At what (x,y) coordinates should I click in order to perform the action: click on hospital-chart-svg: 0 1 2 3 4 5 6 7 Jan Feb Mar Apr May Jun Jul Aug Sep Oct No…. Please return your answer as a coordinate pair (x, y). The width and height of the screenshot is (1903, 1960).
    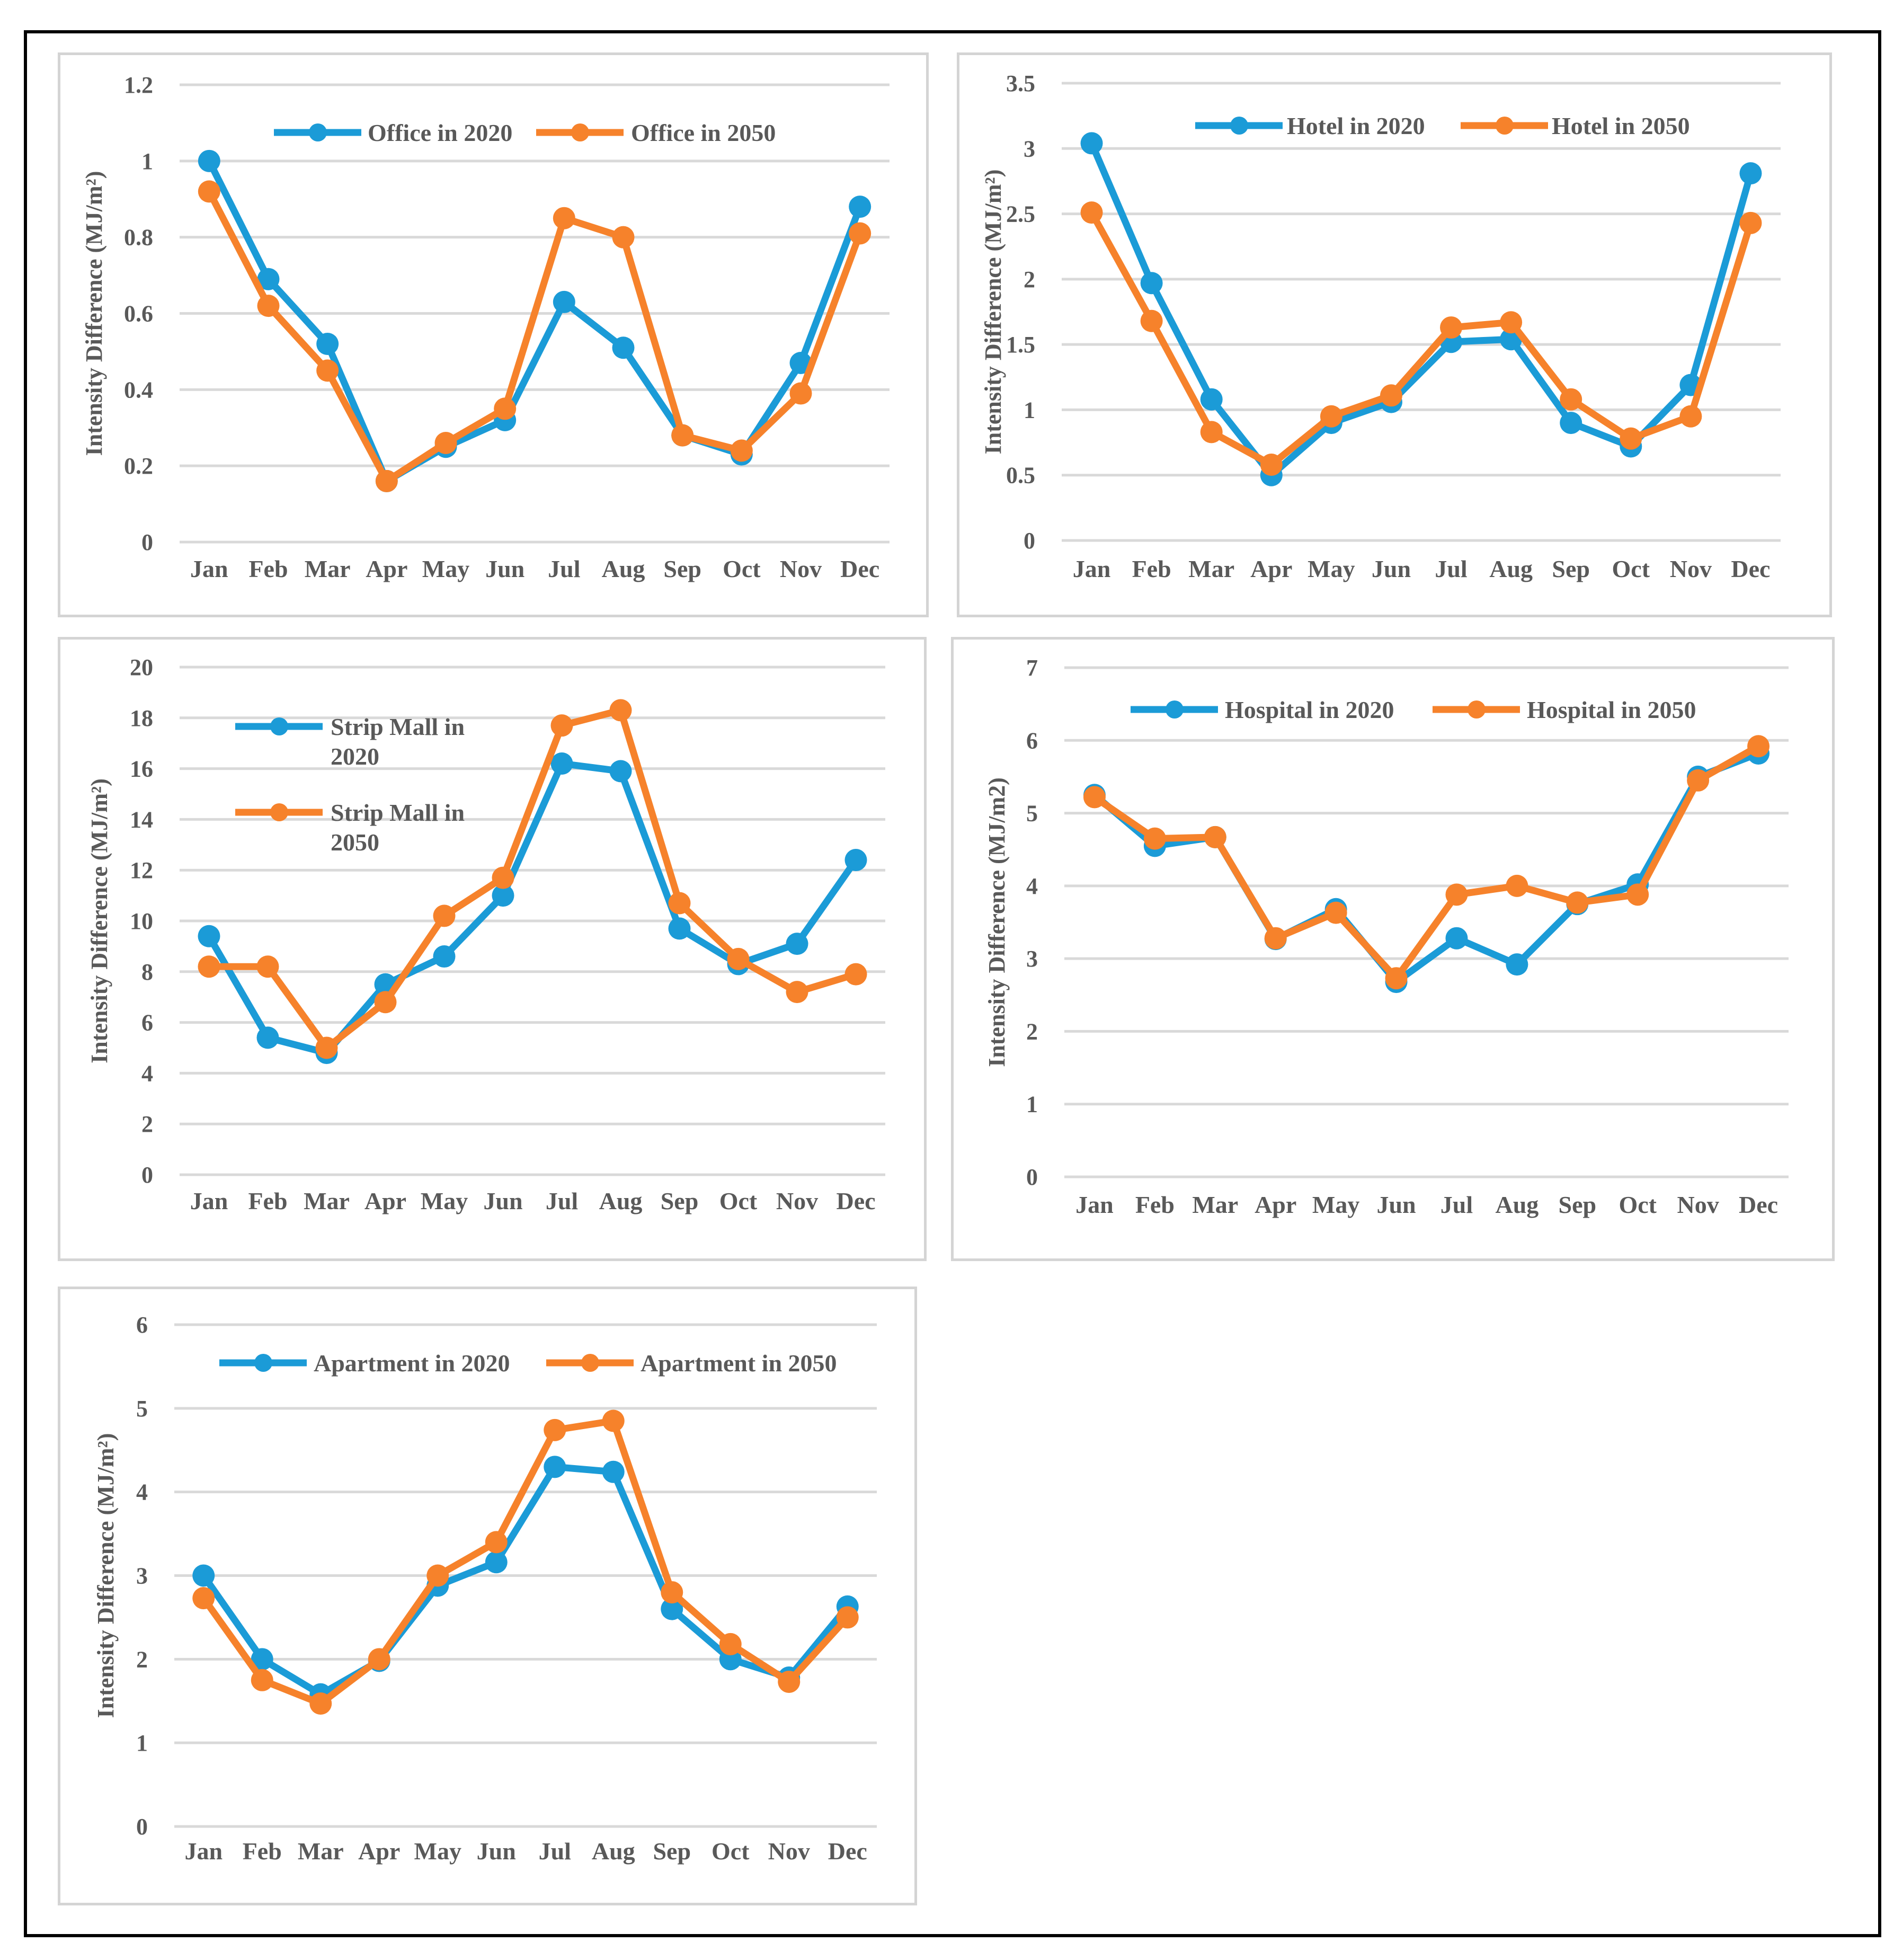
    Looking at the image, I should click on (1386, 936).